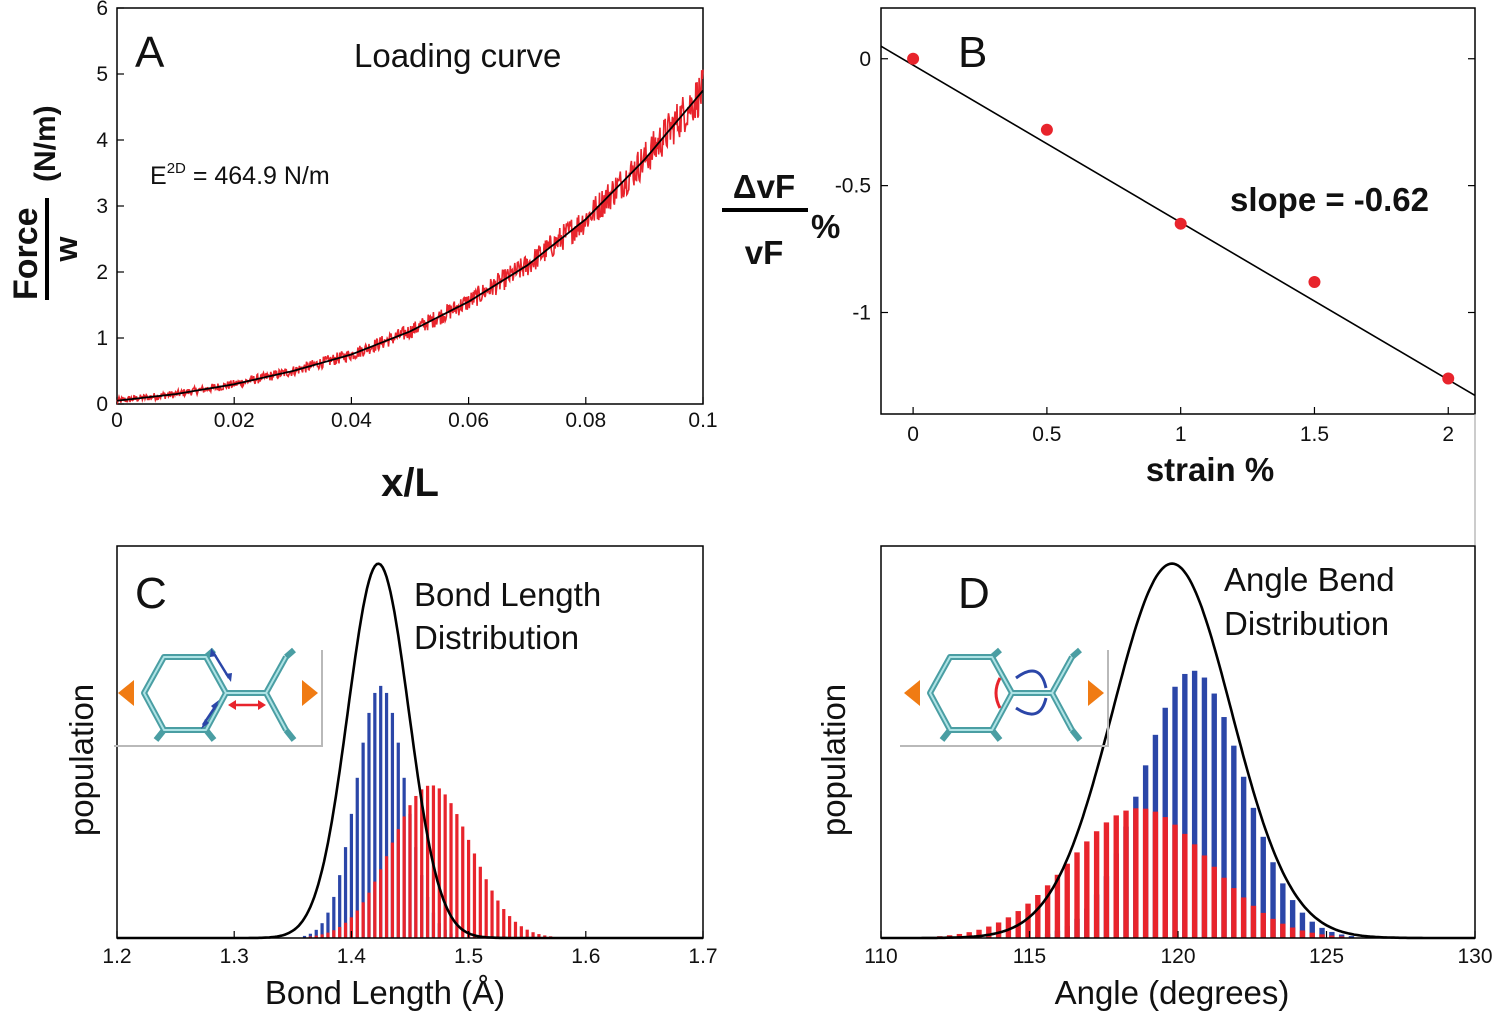 The height and width of the screenshot is (1012, 1500). I want to click on panel-b-y-label: ΔvF vF %, so click(781, 219).